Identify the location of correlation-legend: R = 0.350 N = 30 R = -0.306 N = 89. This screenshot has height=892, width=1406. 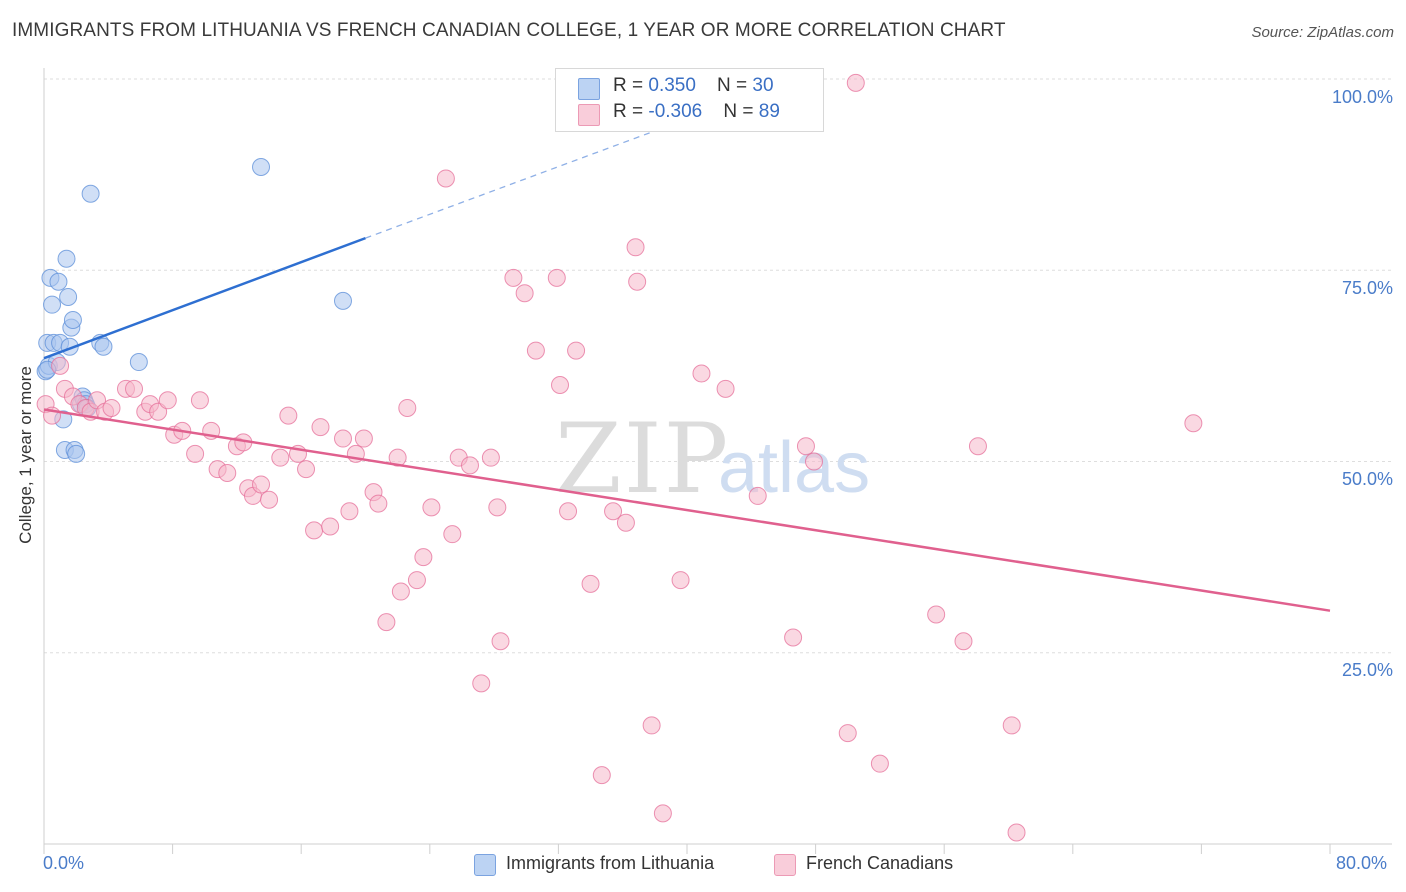
(689, 100).